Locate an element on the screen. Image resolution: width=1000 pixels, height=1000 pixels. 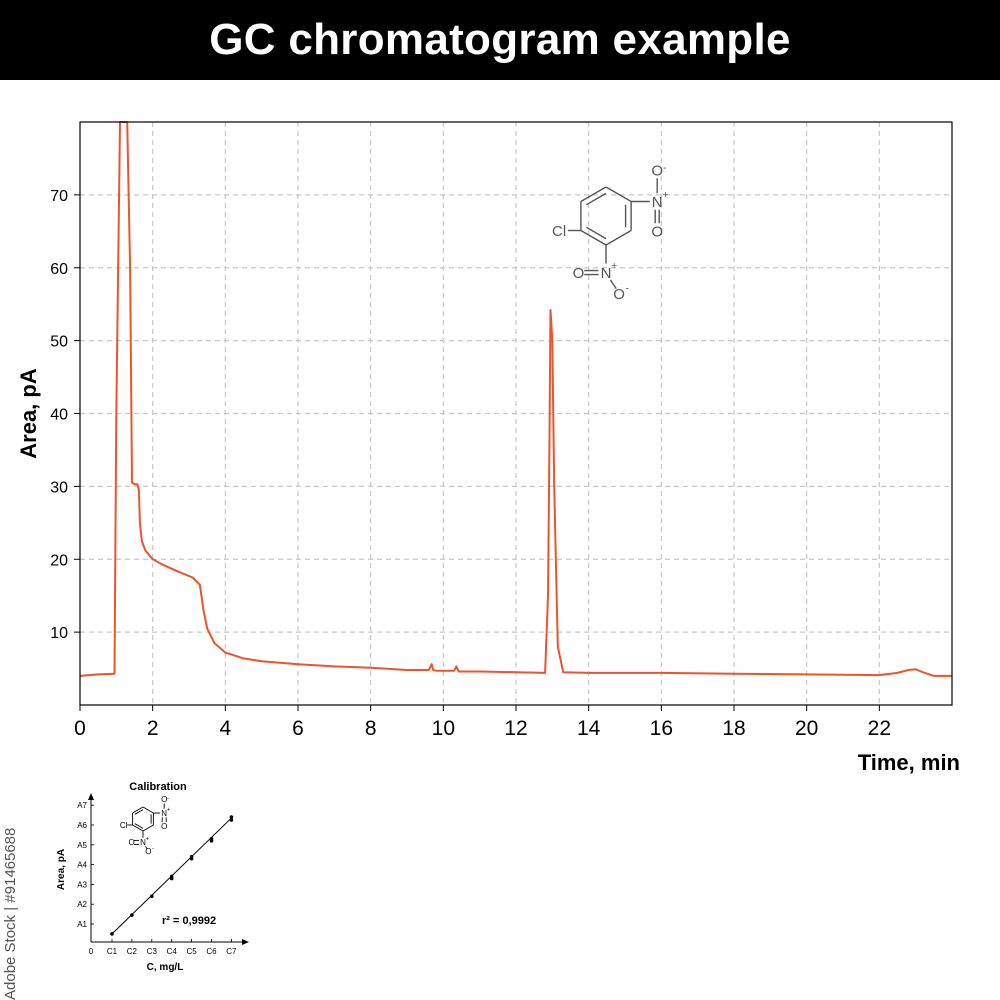
x-tick-label: 4 is located at coordinates (225, 728).